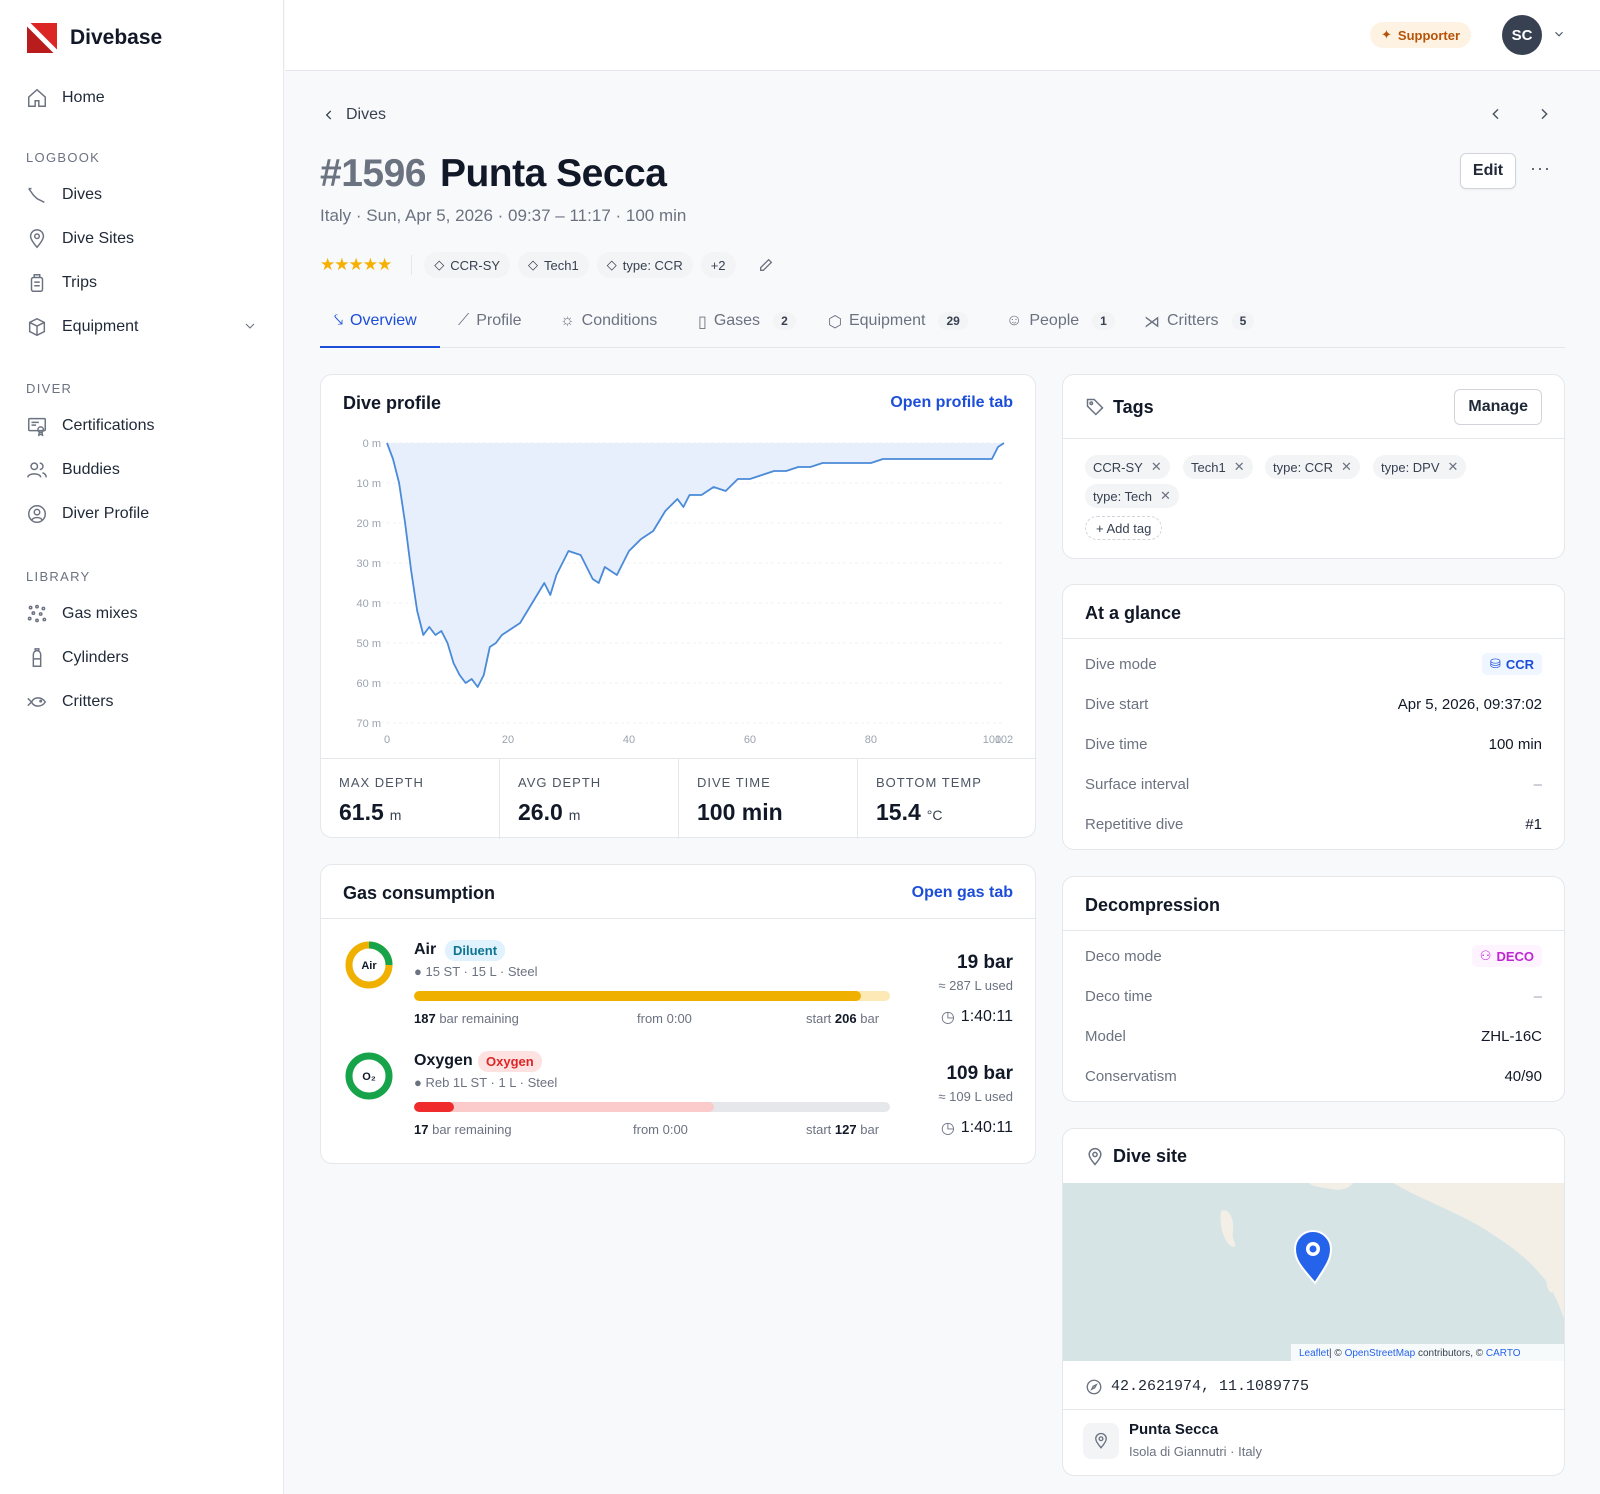 The width and height of the screenshot is (1600, 1494). I want to click on stat-number: 15.4, so click(898, 812).